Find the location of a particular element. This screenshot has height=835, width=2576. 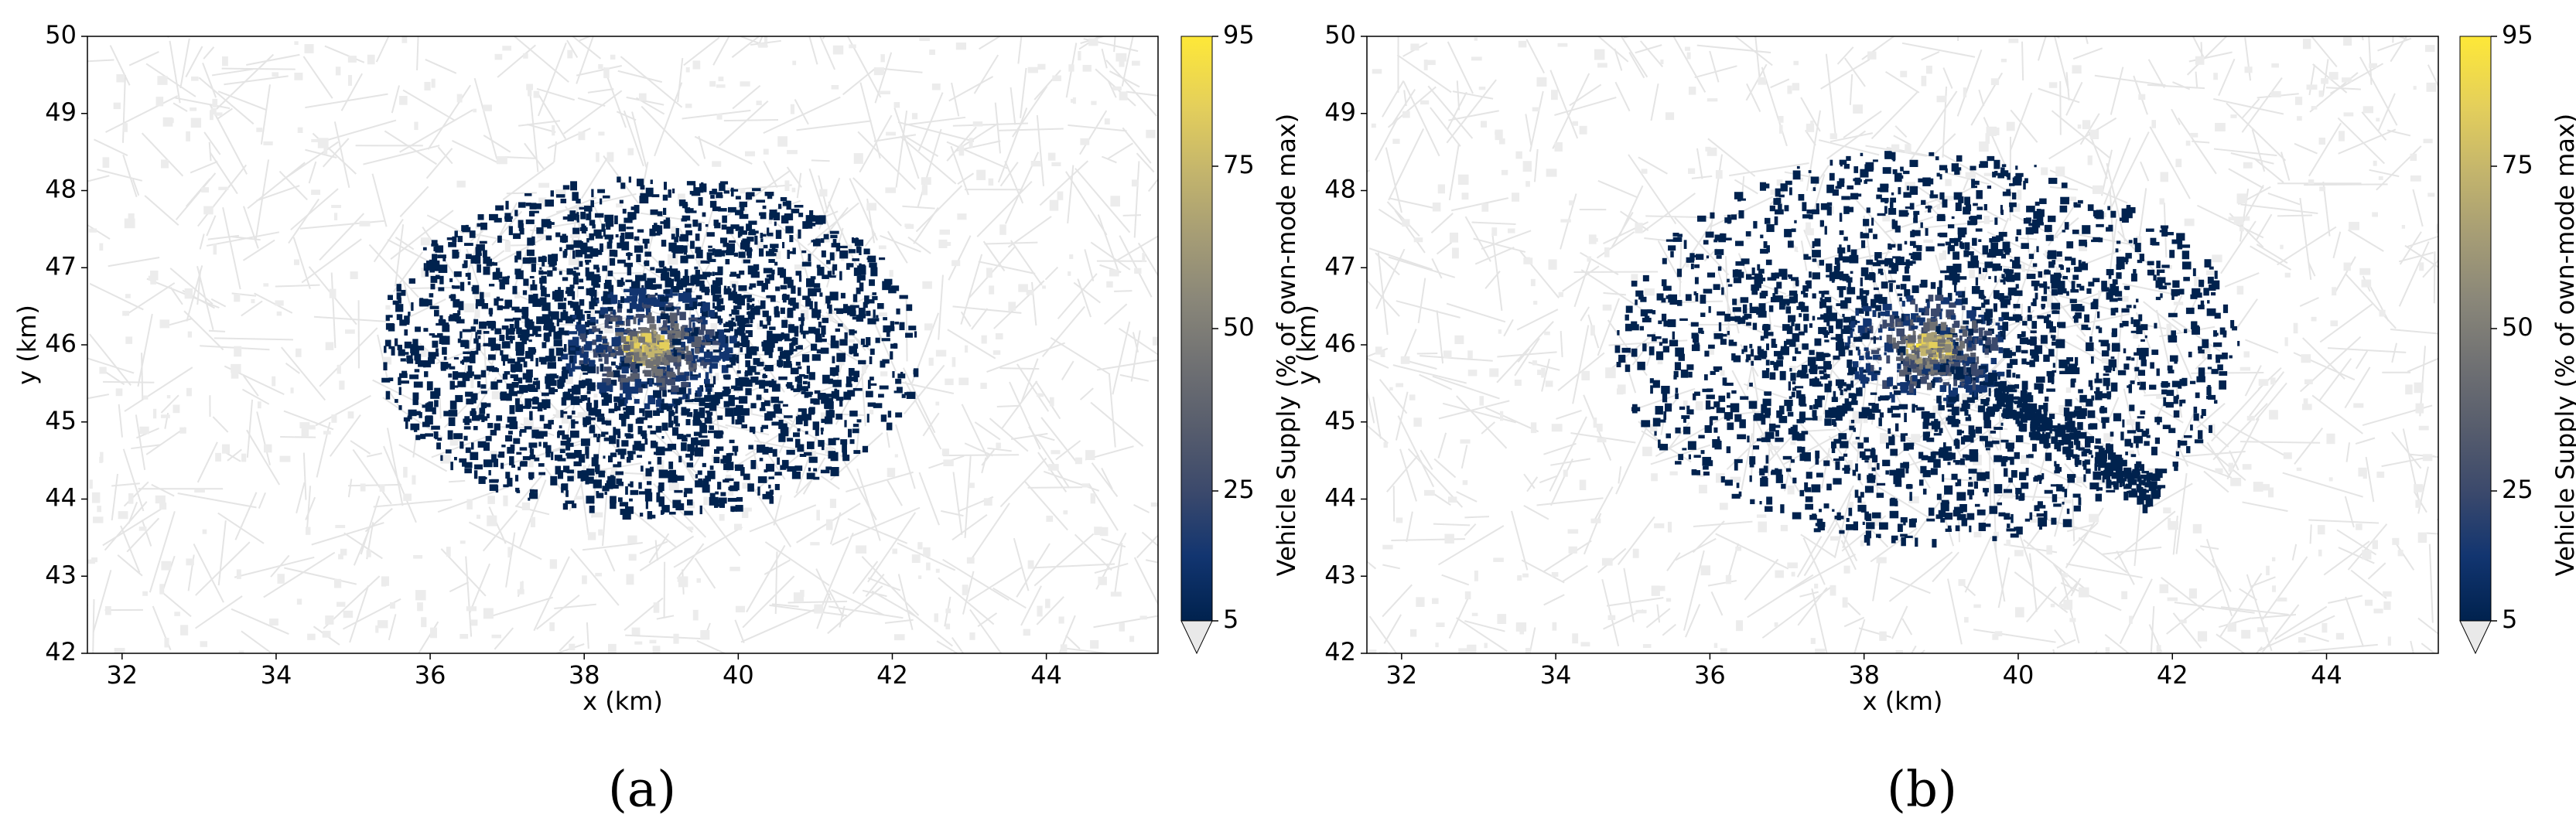

y-tick-label: 50 is located at coordinates (61, 34).